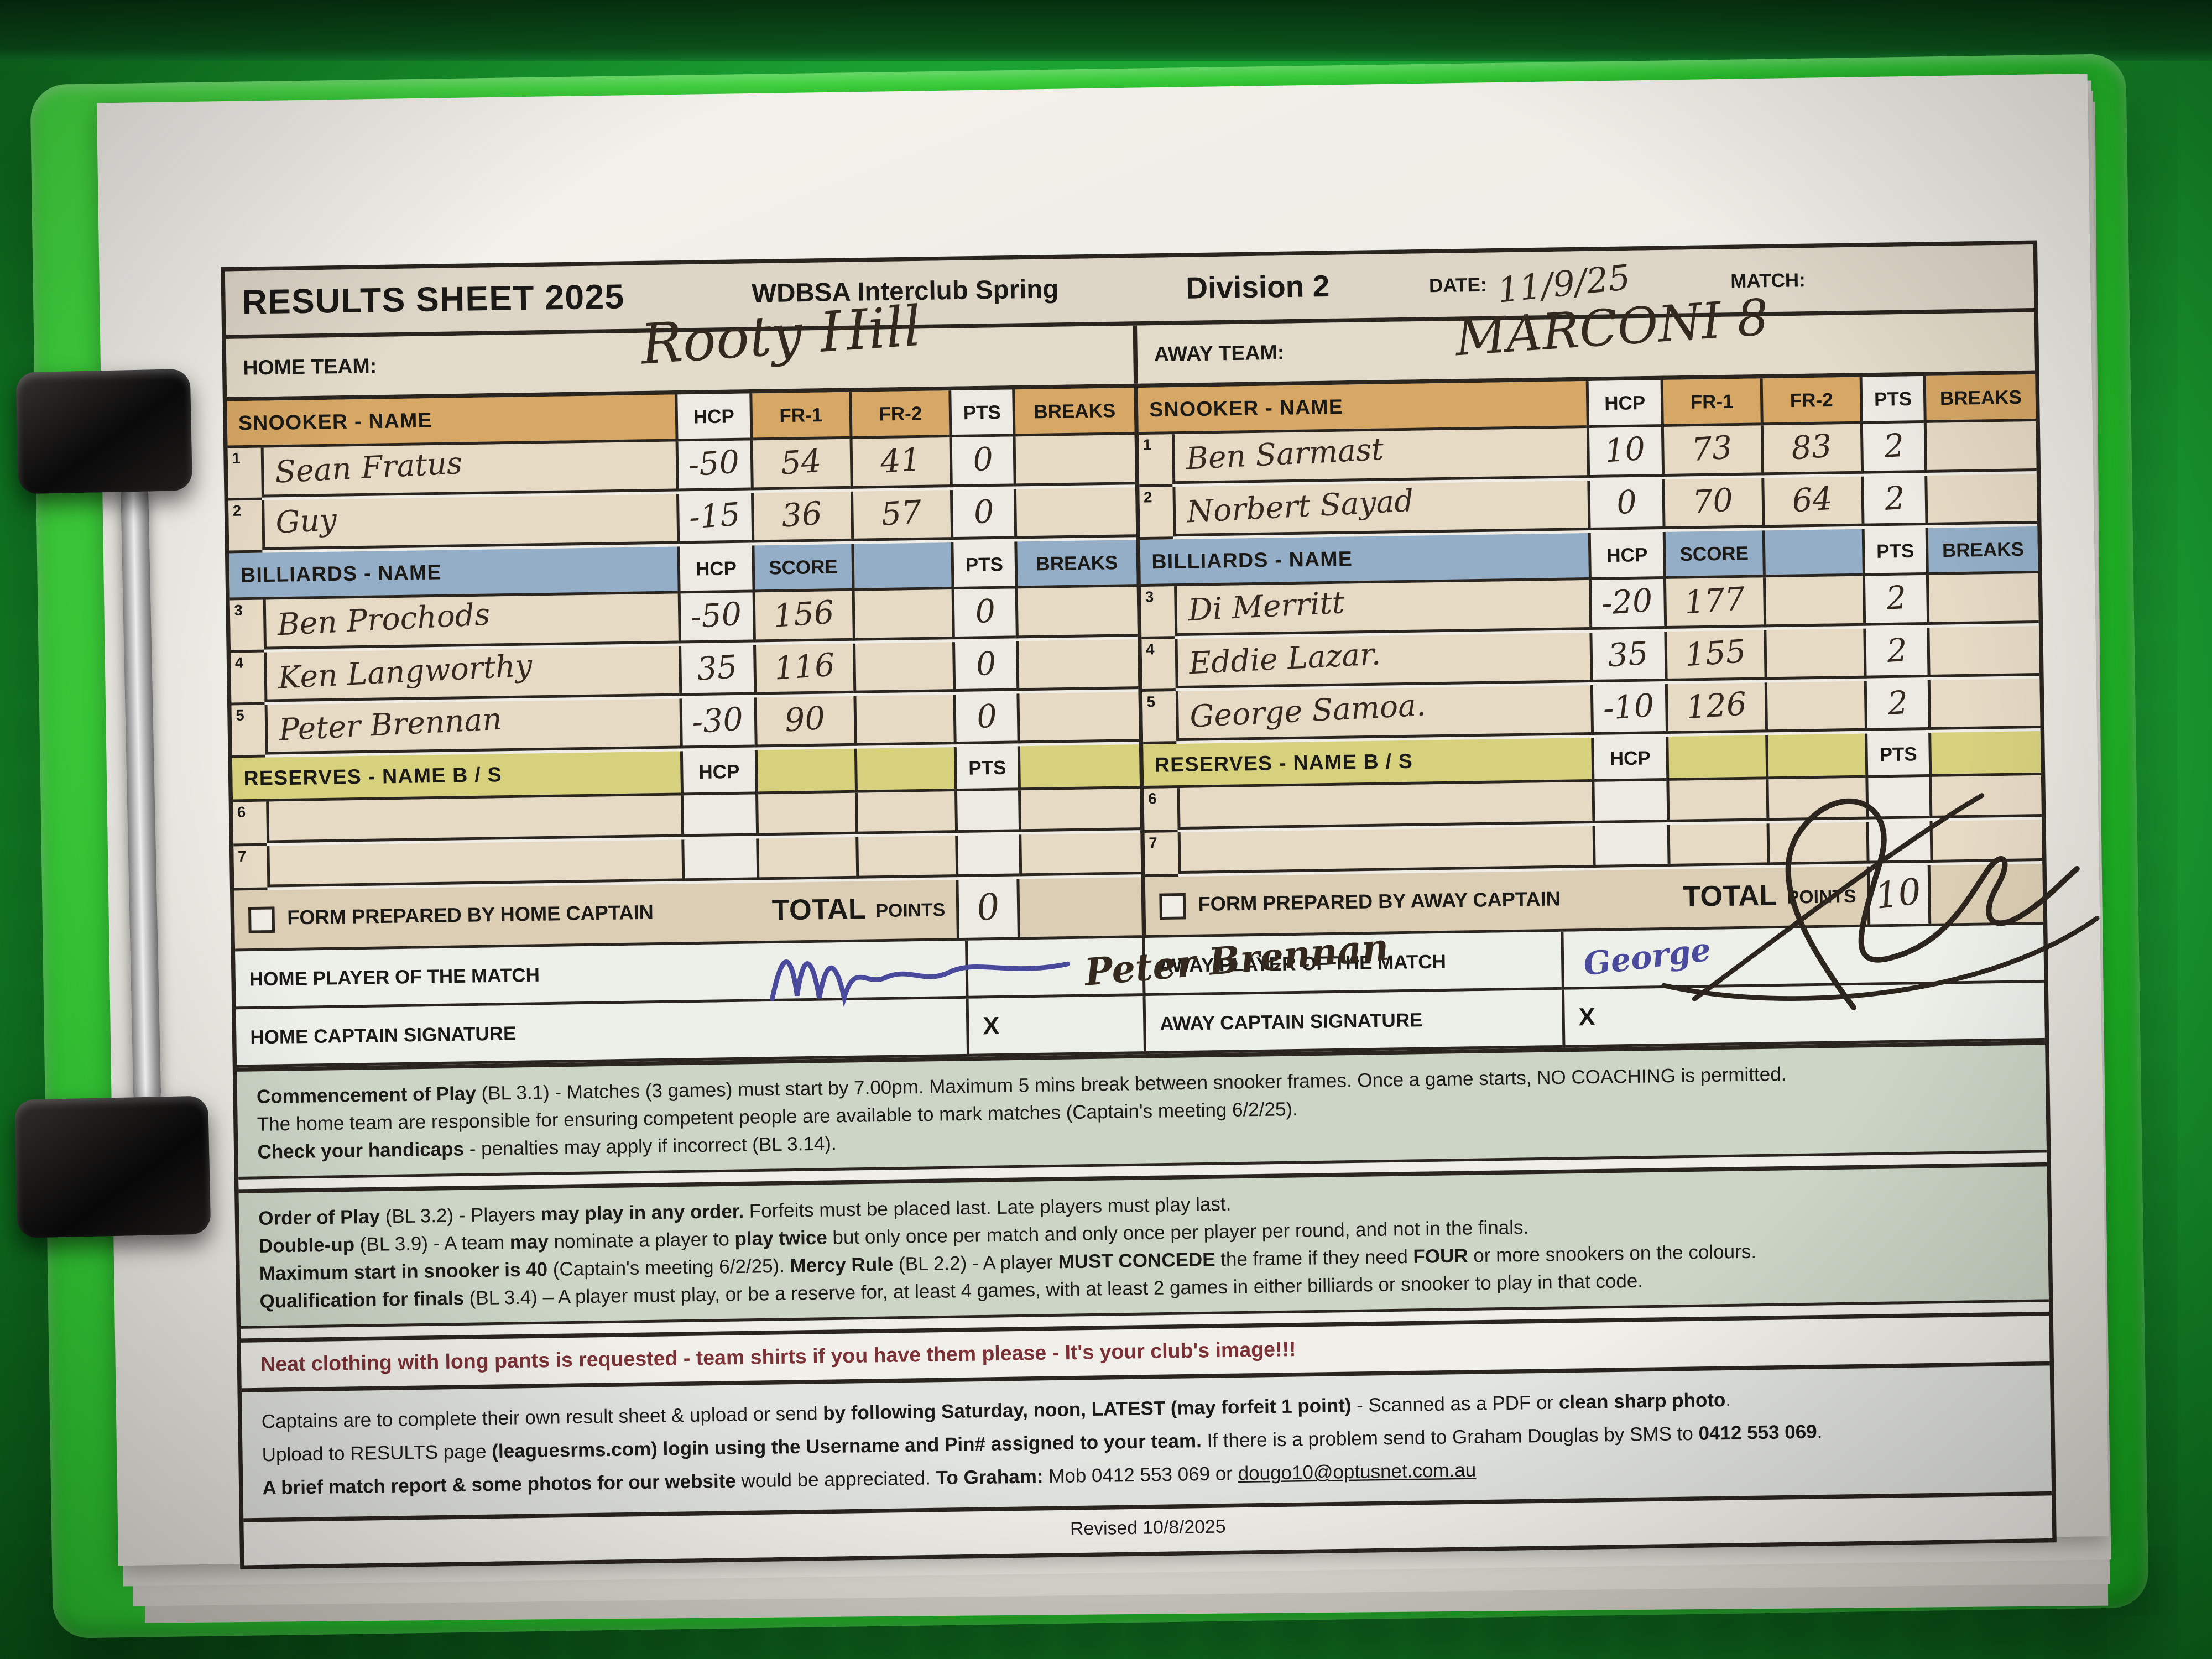 This screenshot has width=2212, height=1659. What do you see at coordinates (1898, 798) in the screenshot?
I see `pts-cell` at bounding box center [1898, 798].